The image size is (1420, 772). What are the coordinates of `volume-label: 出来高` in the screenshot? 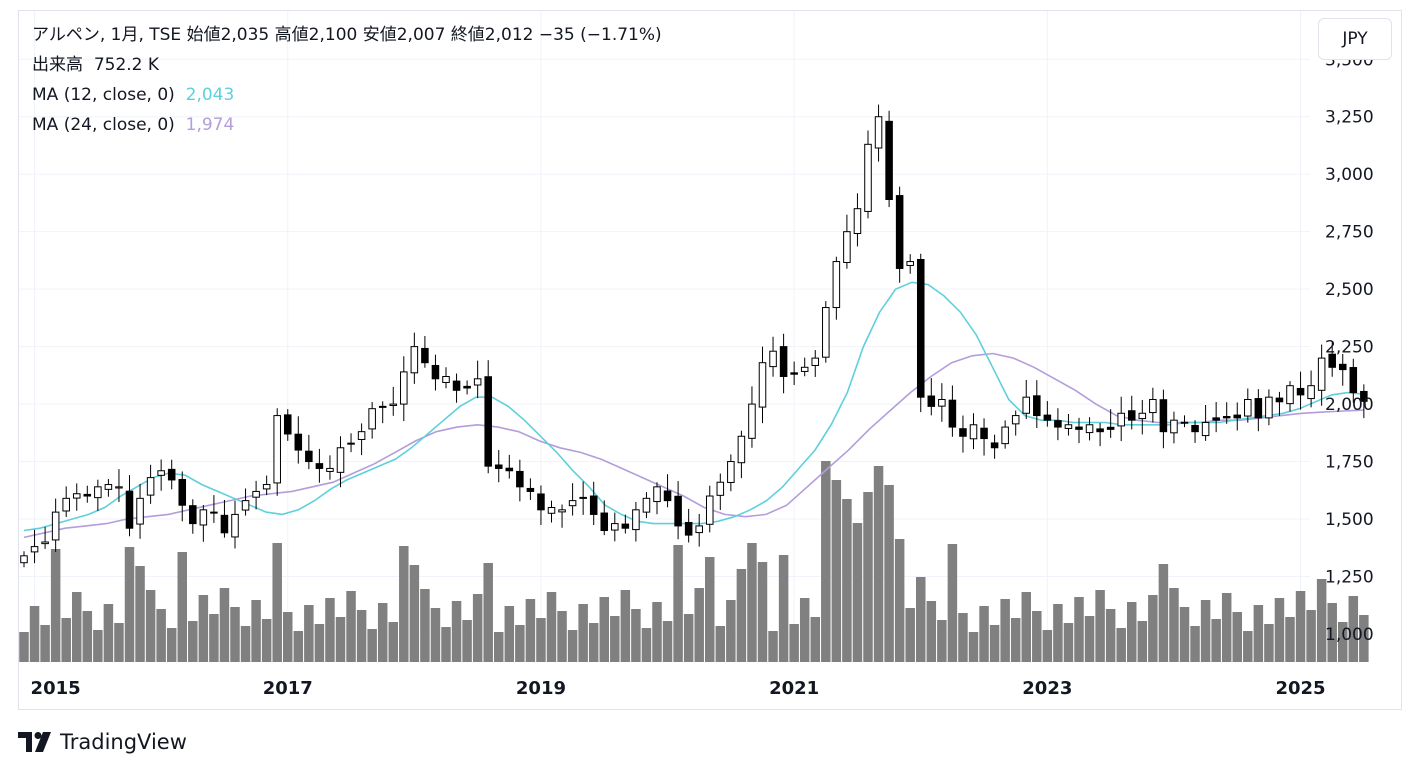 It's located at (57, 65).